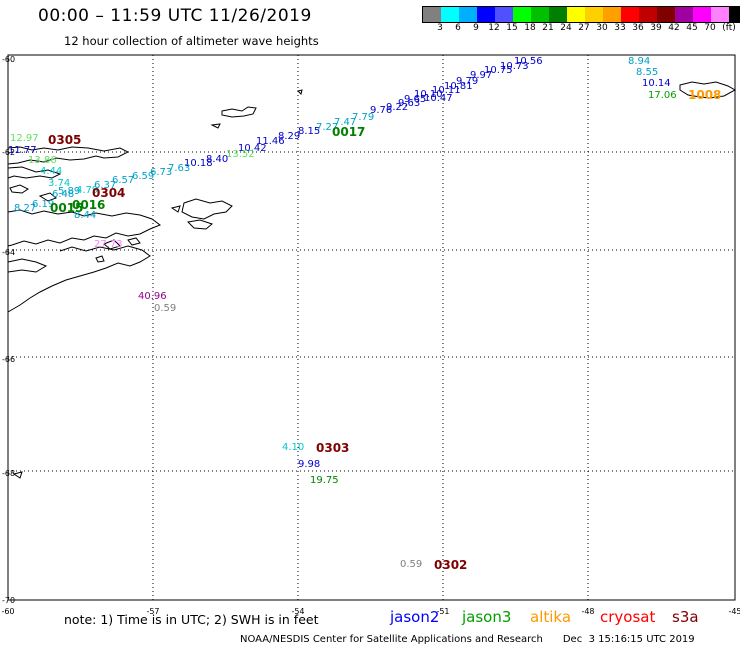  What do you see at coordinates (528, 61) in the screenshot?
I see `wave-height-value: 10.56` at bounding box center [528, 61].